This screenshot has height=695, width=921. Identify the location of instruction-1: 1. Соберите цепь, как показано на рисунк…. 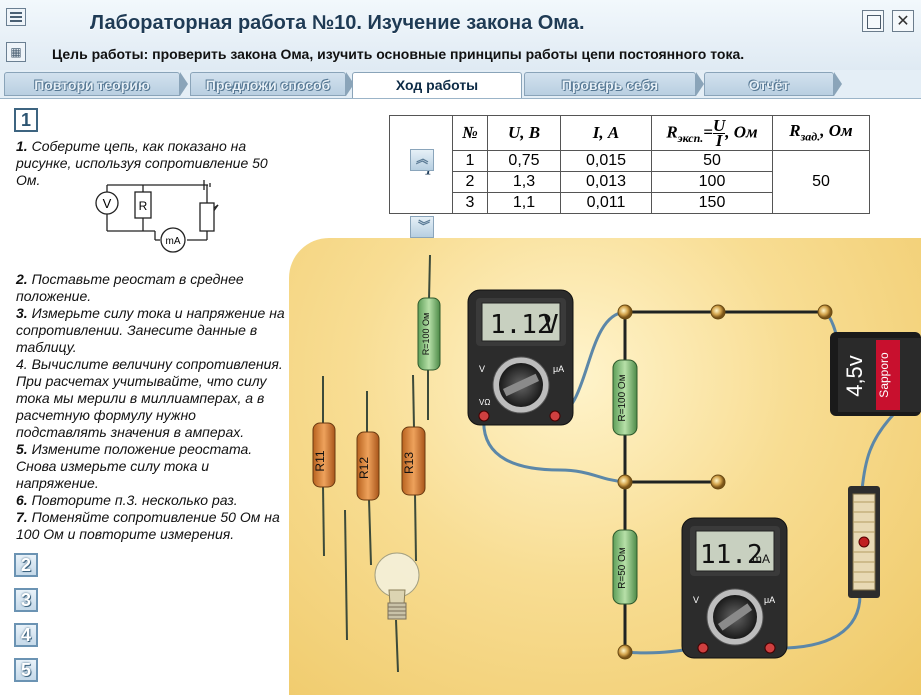
(142, 163).